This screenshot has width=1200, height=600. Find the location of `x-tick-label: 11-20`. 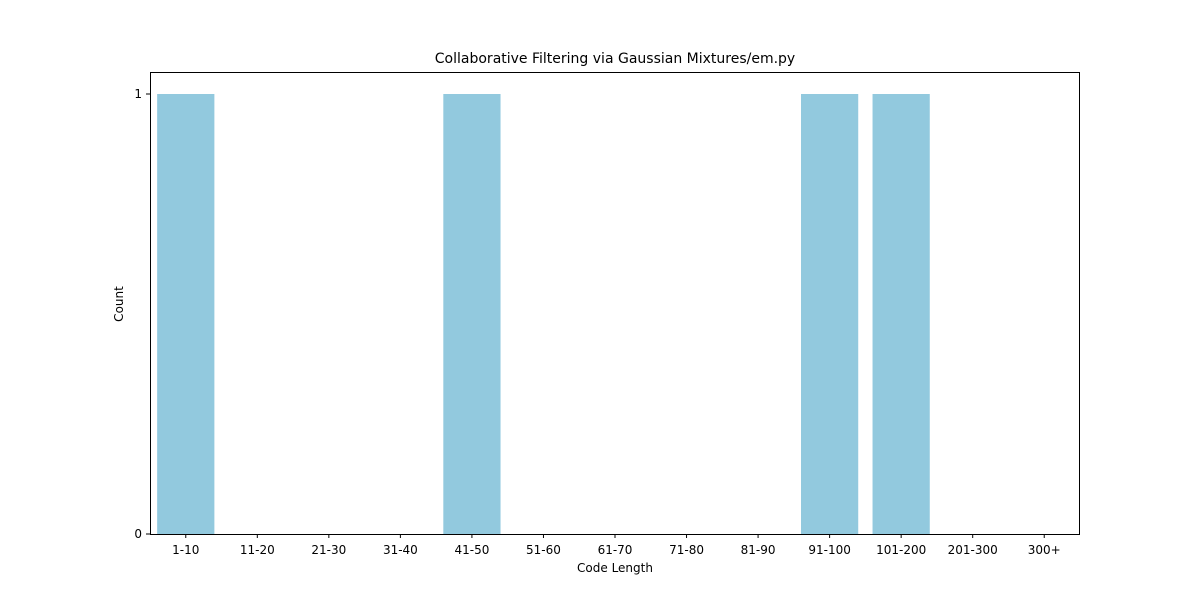

x-tick-label: 11-20 is located at coordinates (257, 550).